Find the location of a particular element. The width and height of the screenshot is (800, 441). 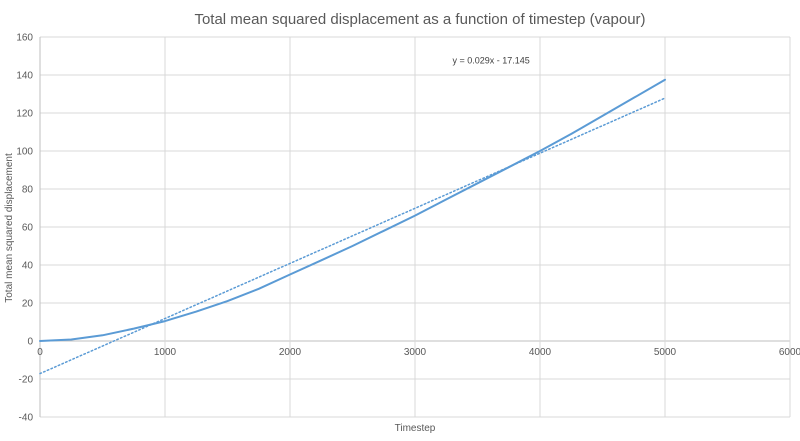

x-tick-label: 6000 is located at coordinates (789, 352).